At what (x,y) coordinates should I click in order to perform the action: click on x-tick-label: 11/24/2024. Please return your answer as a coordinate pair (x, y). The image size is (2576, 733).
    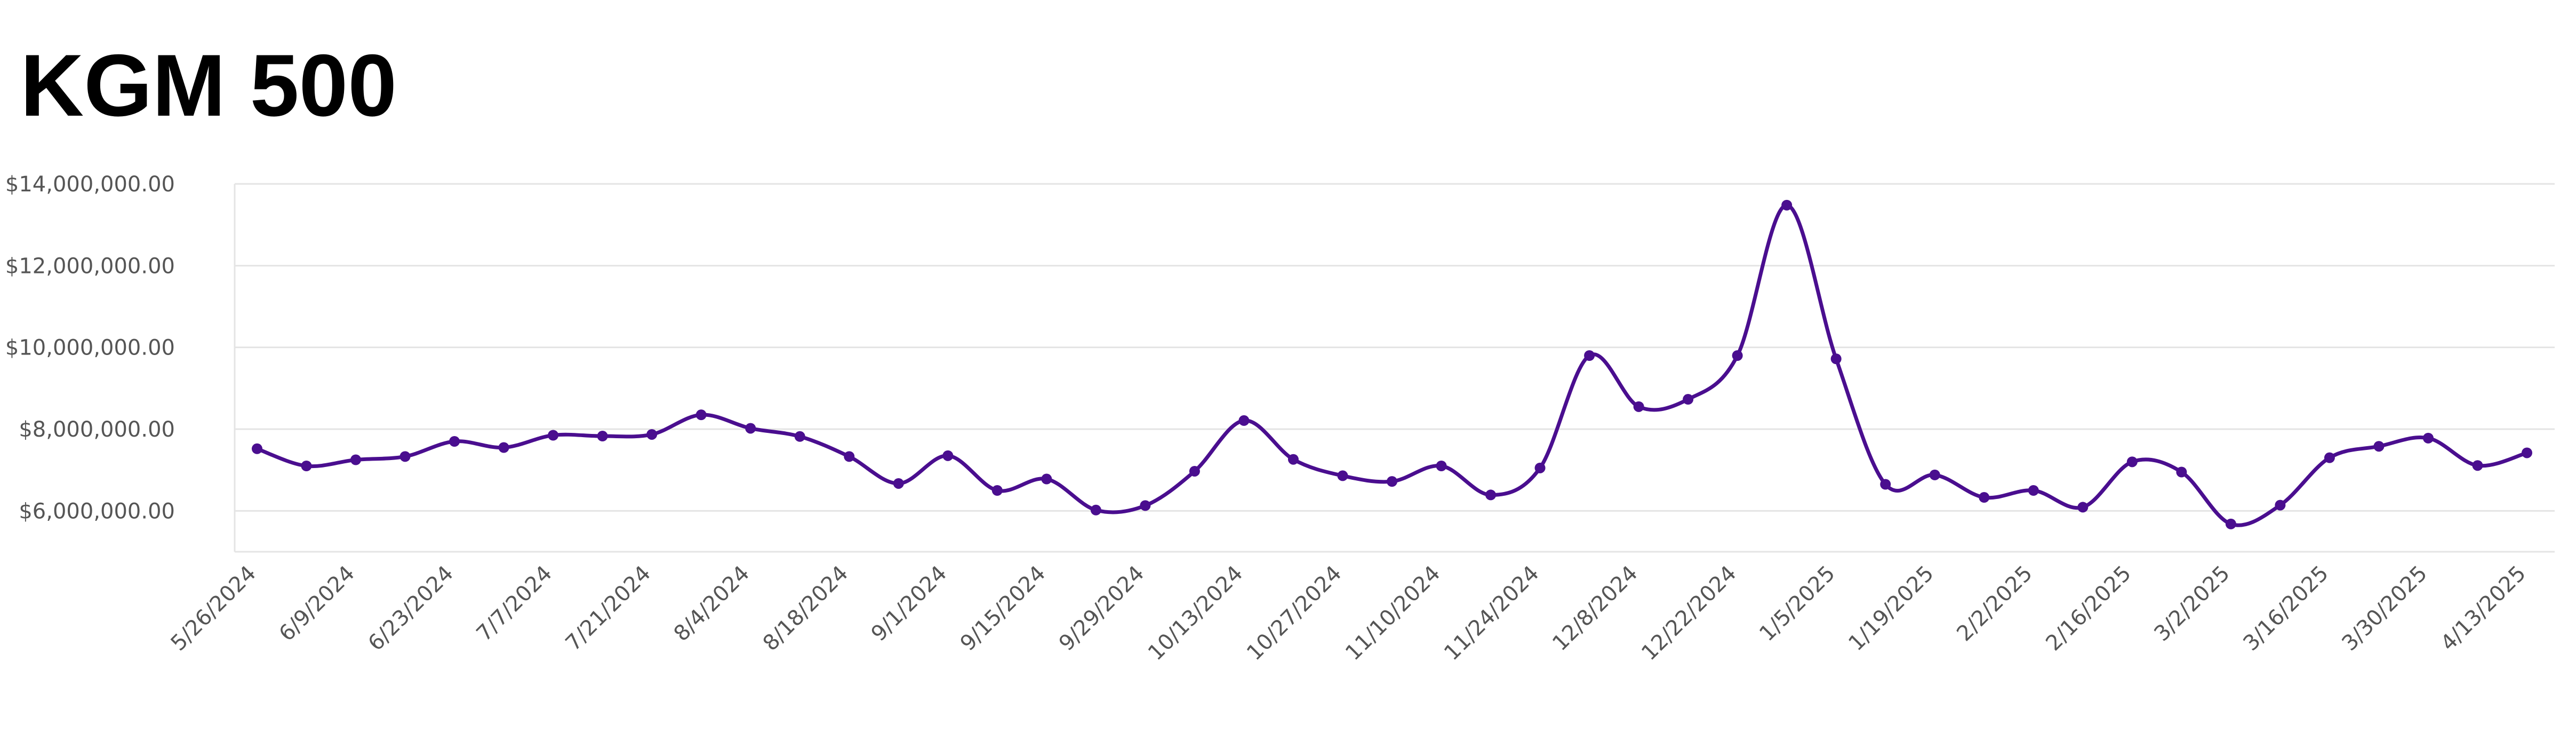
    Looking at the image, I should click on (1491, 613).